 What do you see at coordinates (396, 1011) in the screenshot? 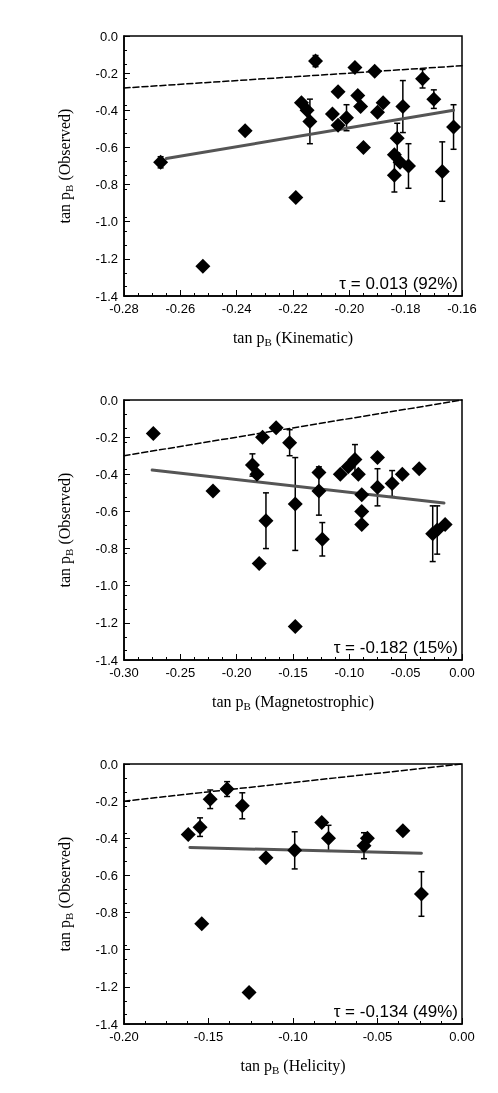
I see `annotation: τ = -0.134 (49%)` at bounding box center [396, 1011].